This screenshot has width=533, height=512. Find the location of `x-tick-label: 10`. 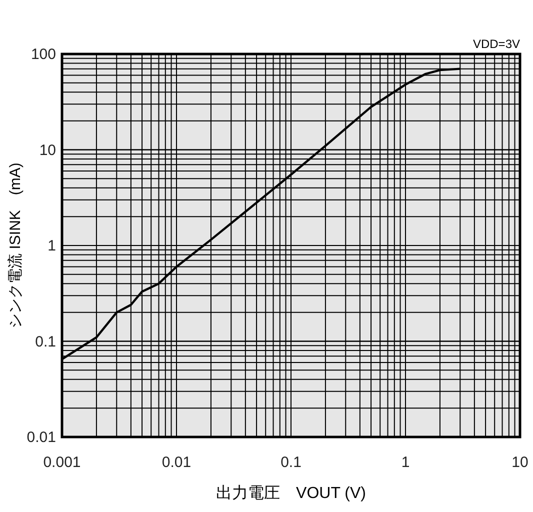

x-tick-label: 10 is located at coordinates (520, 462).